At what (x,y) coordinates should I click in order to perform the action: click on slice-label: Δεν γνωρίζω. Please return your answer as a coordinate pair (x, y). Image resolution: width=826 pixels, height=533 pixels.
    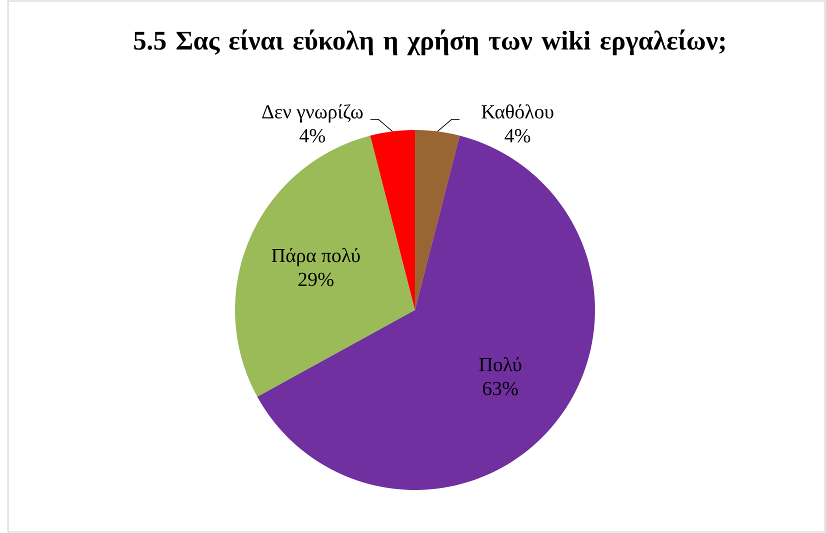
    Looking at the image, I should click on (312, 113).